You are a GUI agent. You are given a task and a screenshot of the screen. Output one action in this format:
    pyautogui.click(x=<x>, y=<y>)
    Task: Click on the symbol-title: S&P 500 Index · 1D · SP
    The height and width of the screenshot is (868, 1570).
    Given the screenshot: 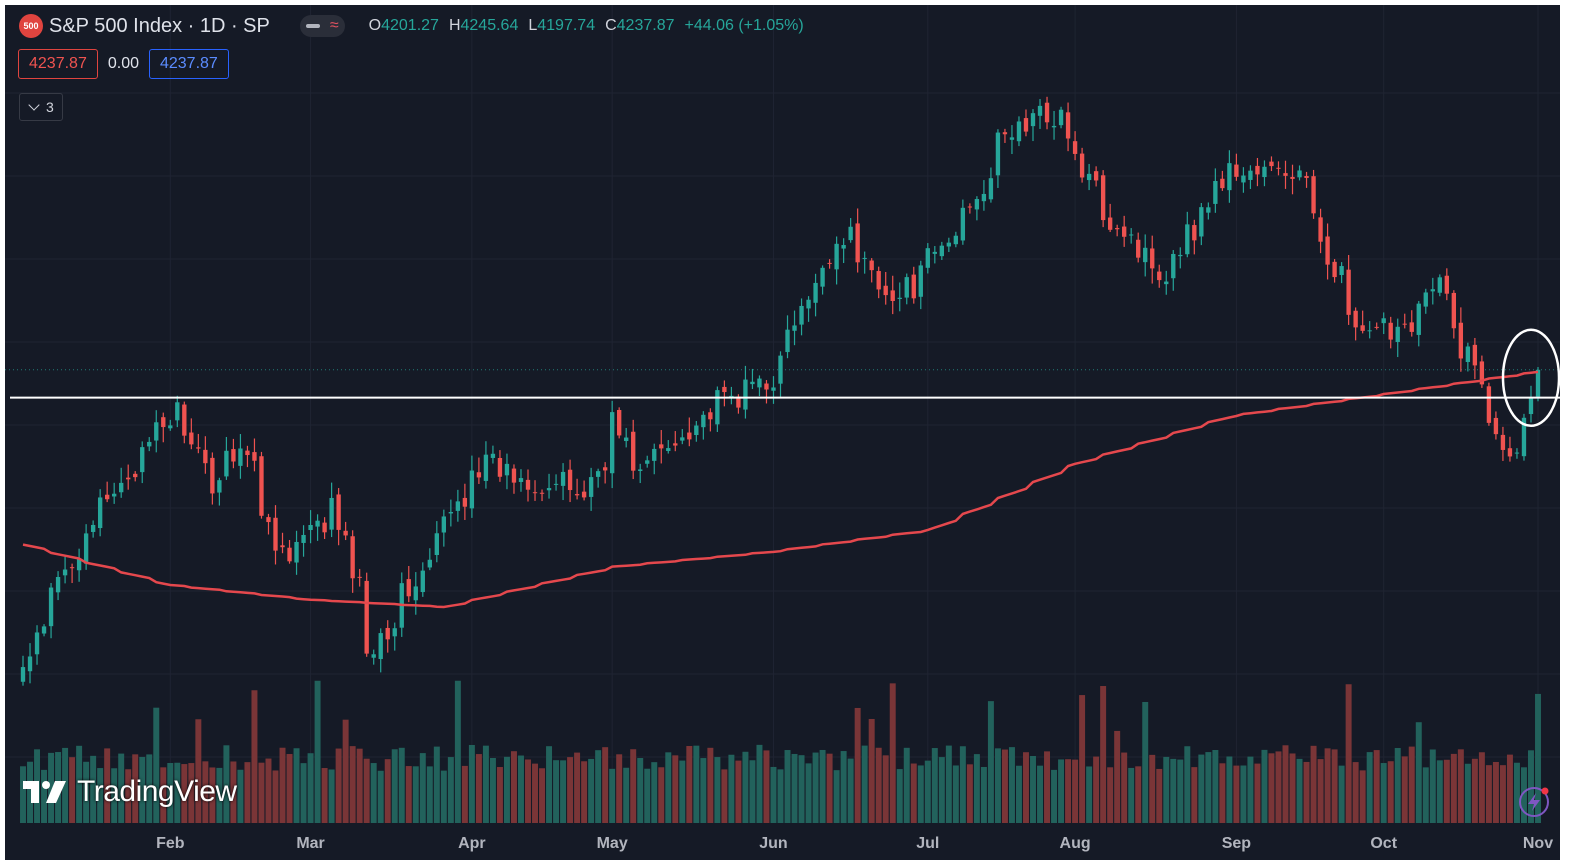 What is the action you would take?
    pyautogui.click(x=159, y=25)
    